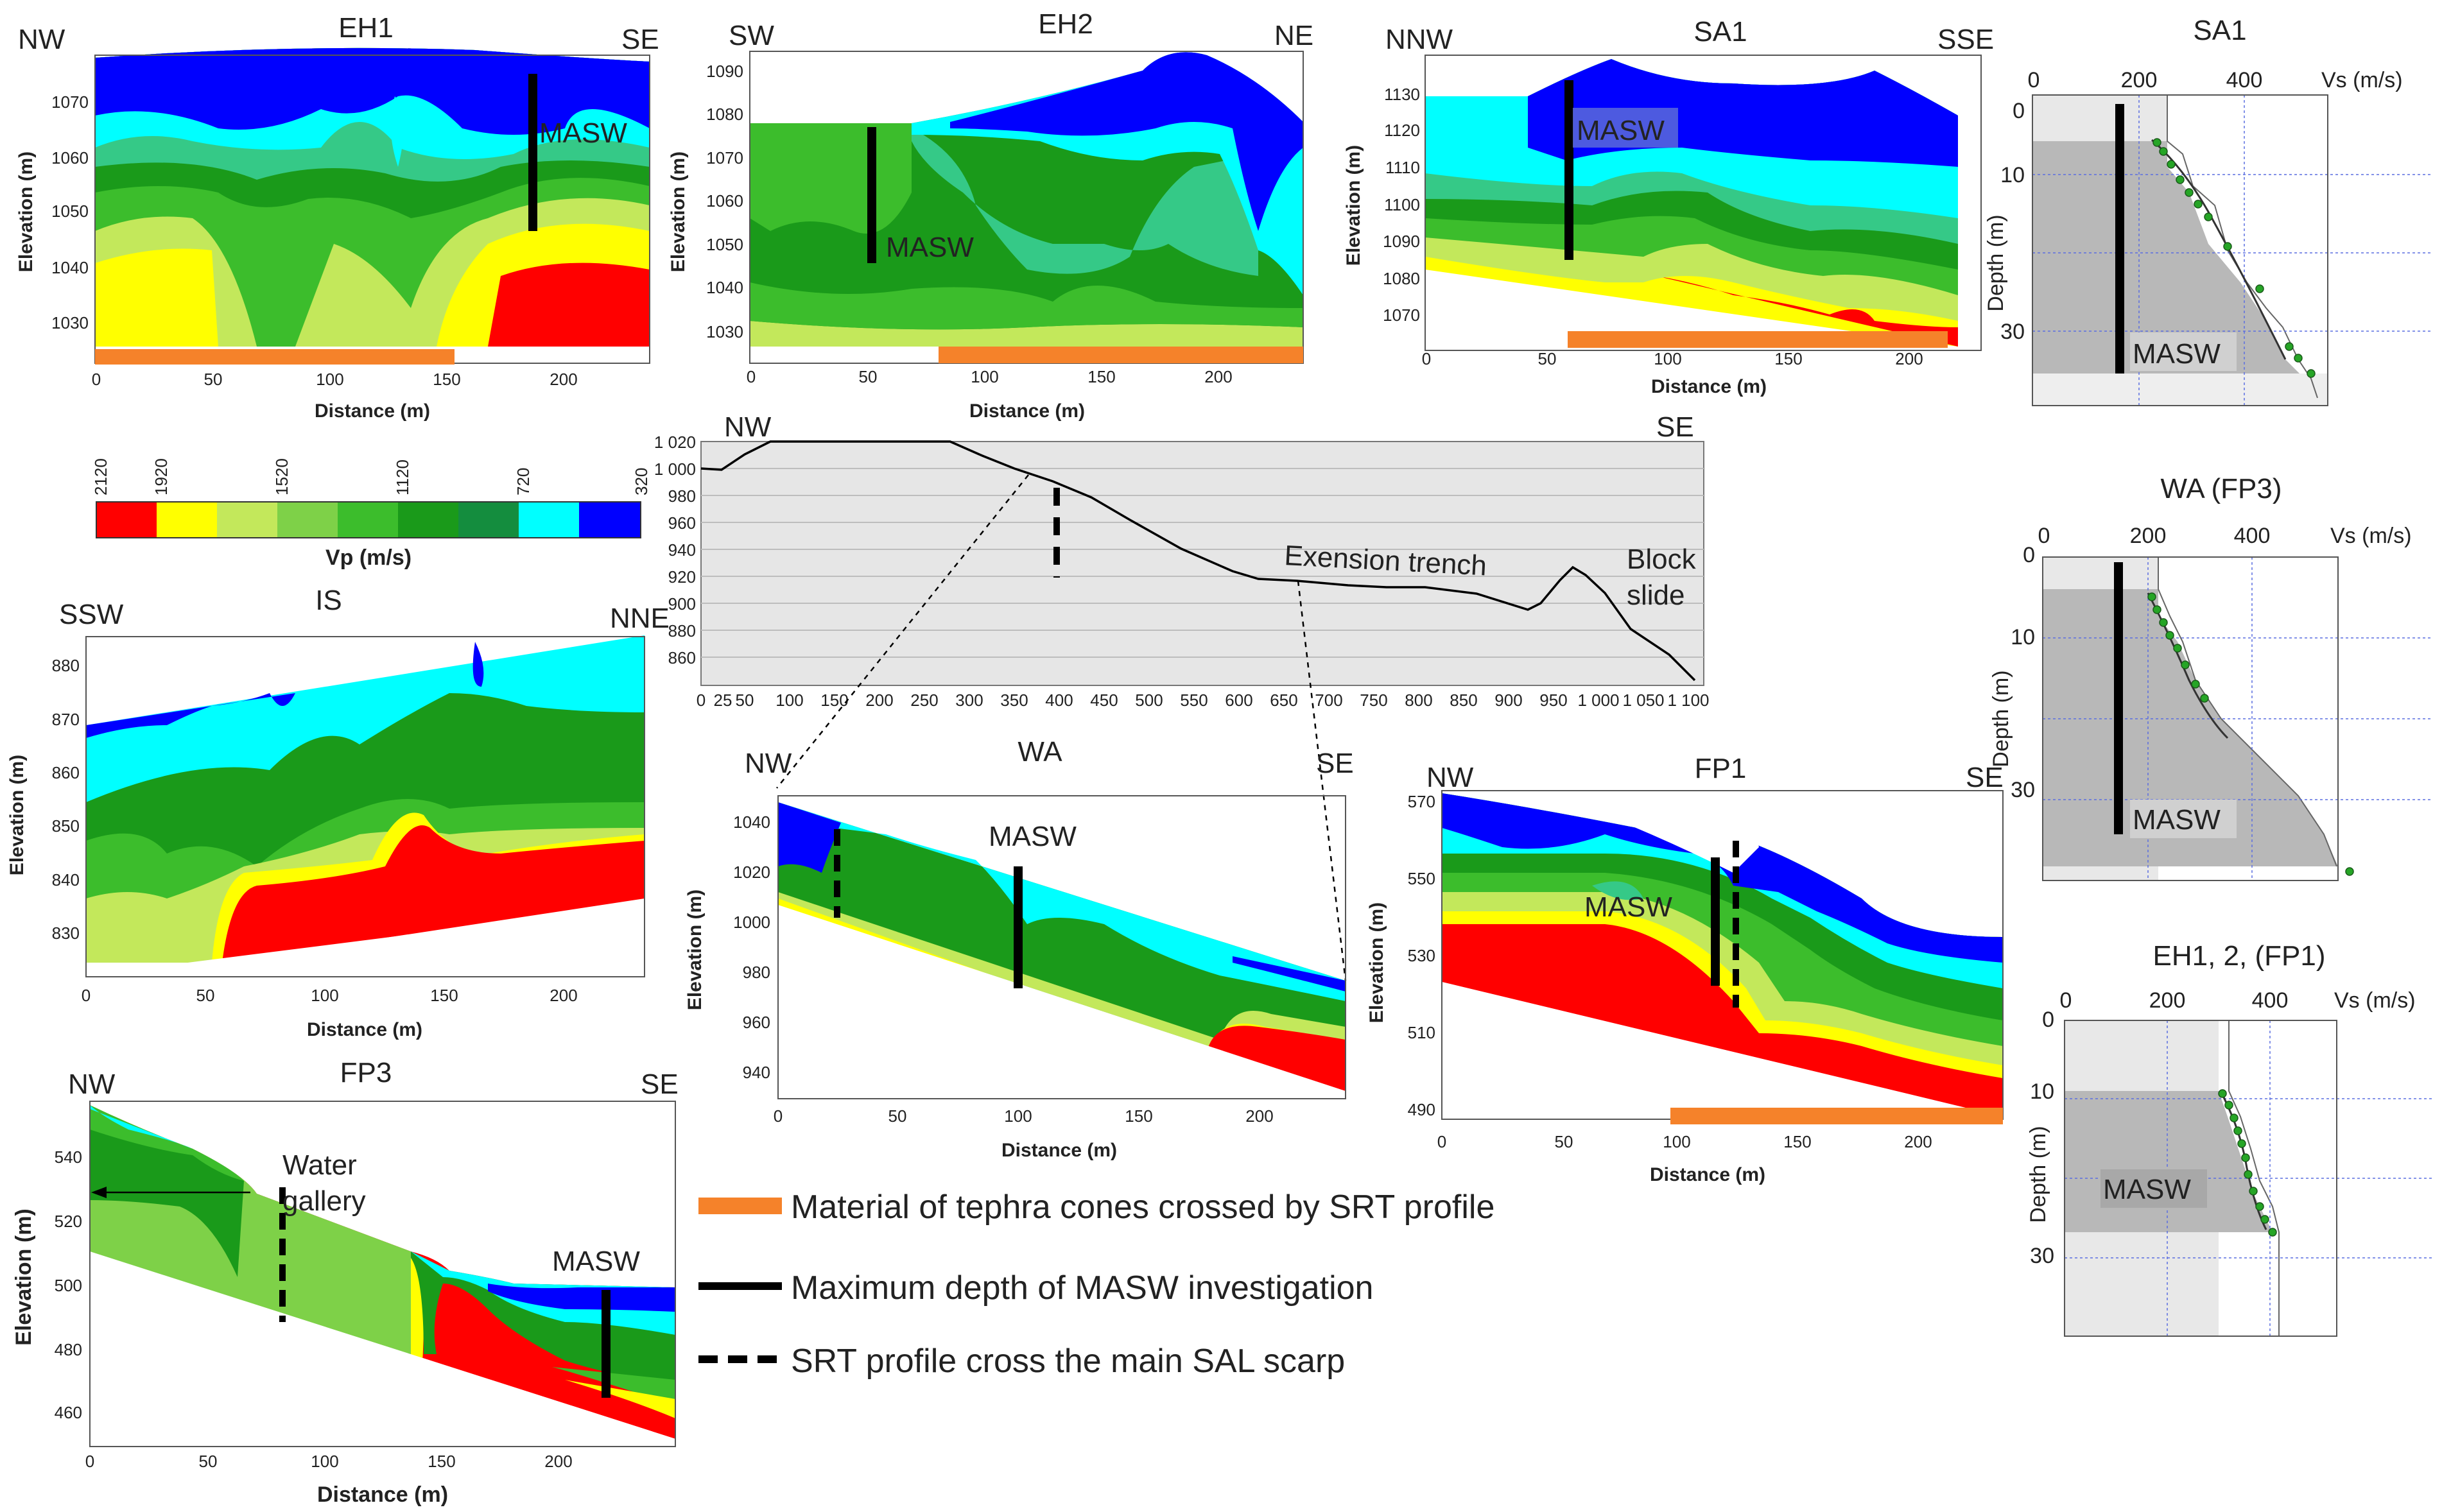 This screenshot has width=2451, height=1512. I want to click on water-gallery-arrowhead, so click(99, 1192).